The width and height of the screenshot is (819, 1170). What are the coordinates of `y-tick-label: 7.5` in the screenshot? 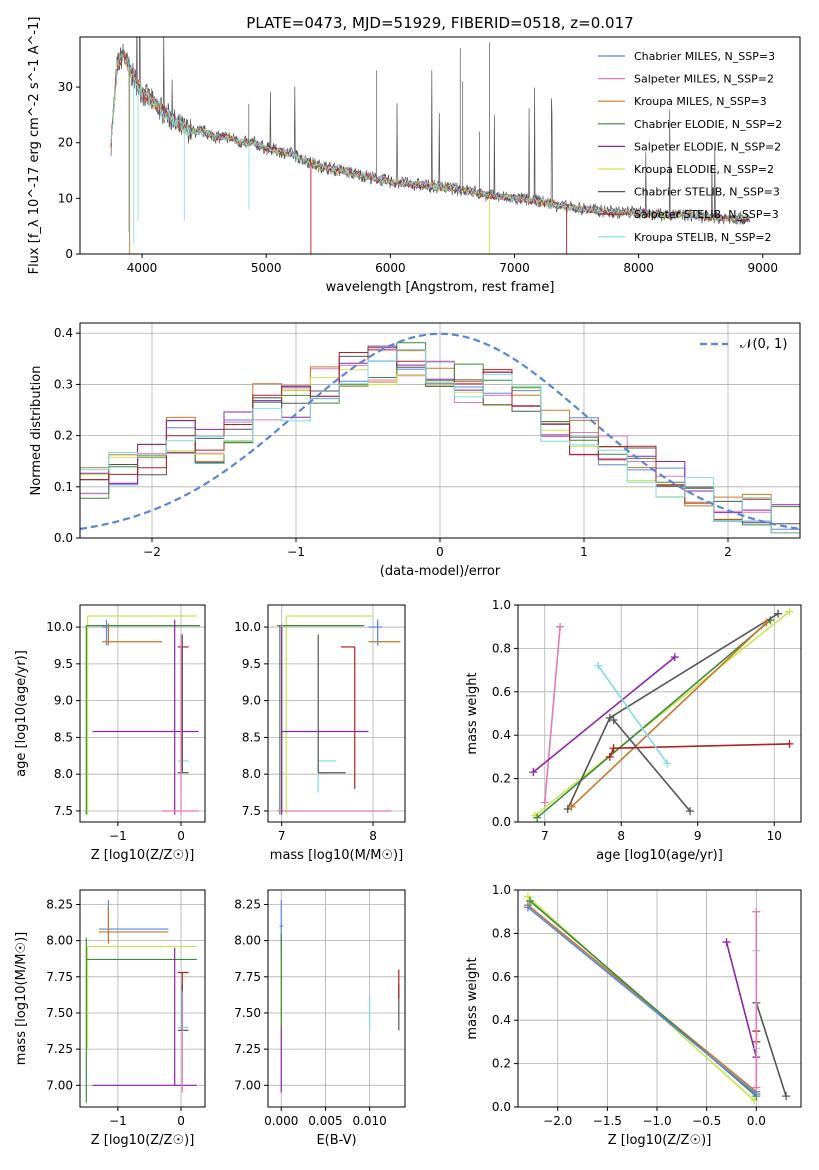 It's located at (251, 811).